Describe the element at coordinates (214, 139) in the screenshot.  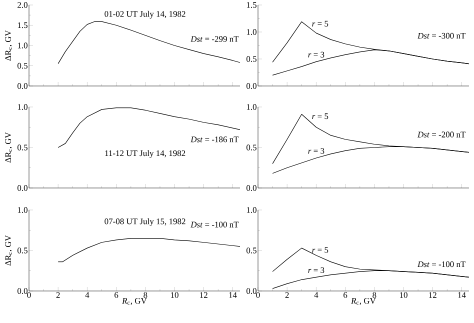
I see `annotation: Dst = -186 nT` at that location.